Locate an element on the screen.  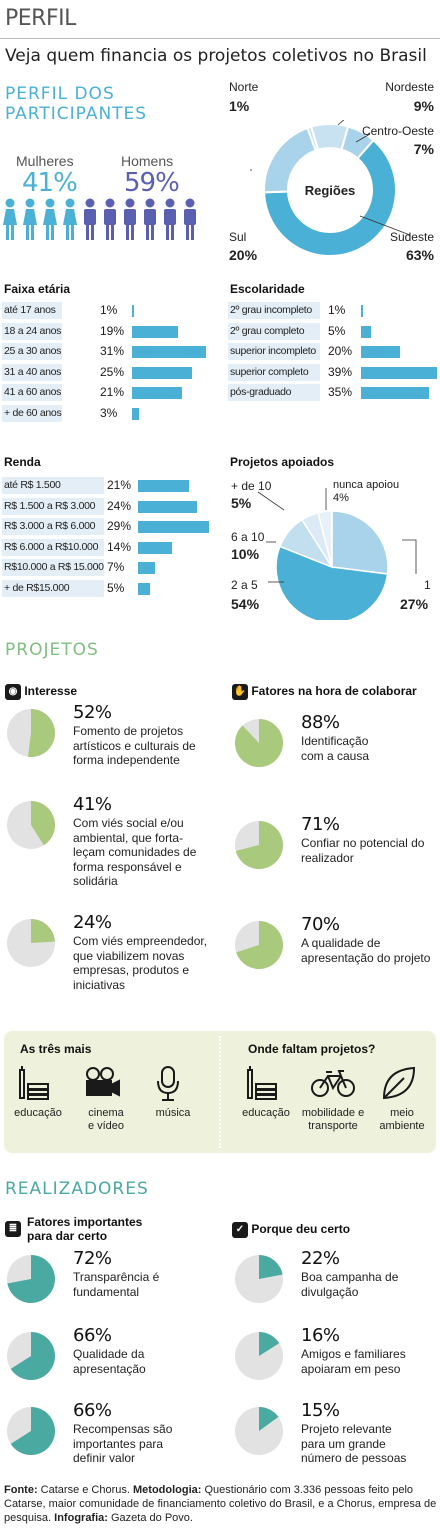
fatores-colaborar-item-desc: Identificação com a causa is located at coordinates (335, 748).